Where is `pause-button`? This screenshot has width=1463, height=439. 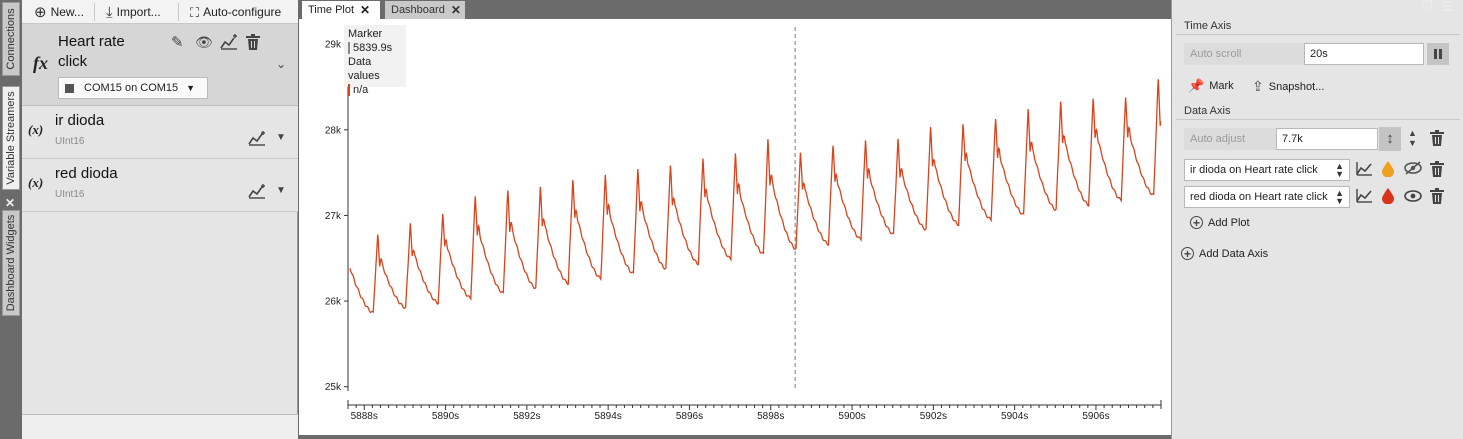
pause-button is located at coordinates (1438, 54).